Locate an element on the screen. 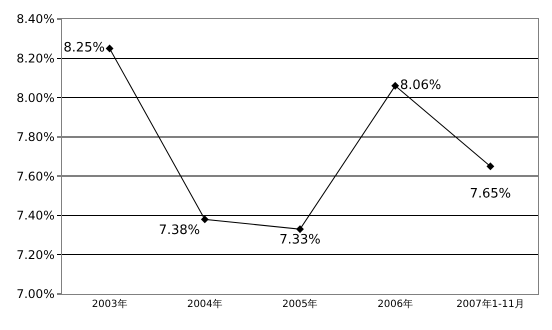 The height and width of the screenshot is (330, 552). y-tick-label: 7.60% is located at coordinates (35, 176).